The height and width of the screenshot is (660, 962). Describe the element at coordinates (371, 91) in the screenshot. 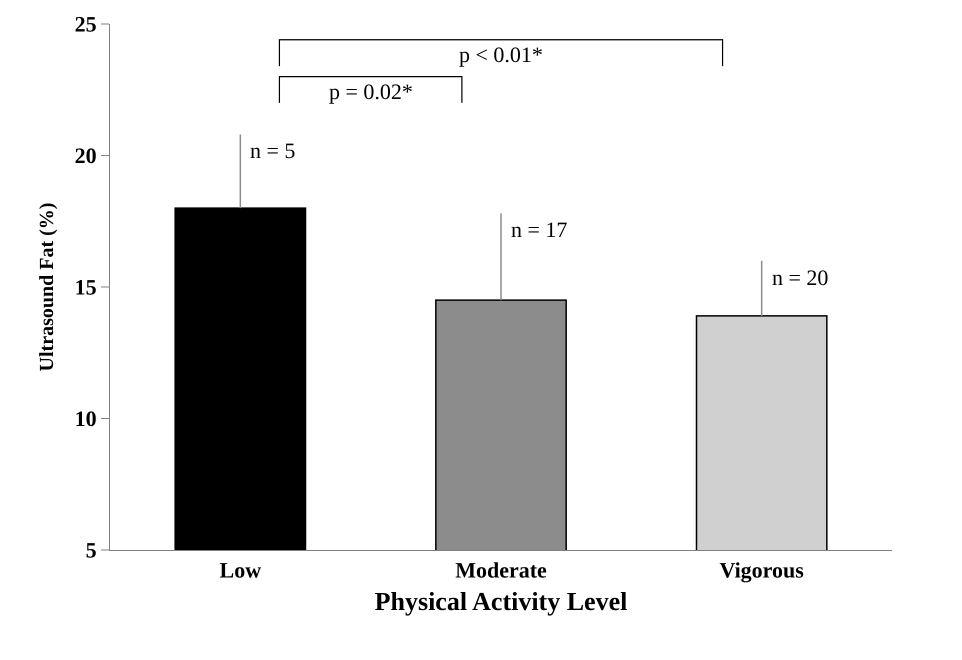

I see `annotation: p = 0.02*` at that location.